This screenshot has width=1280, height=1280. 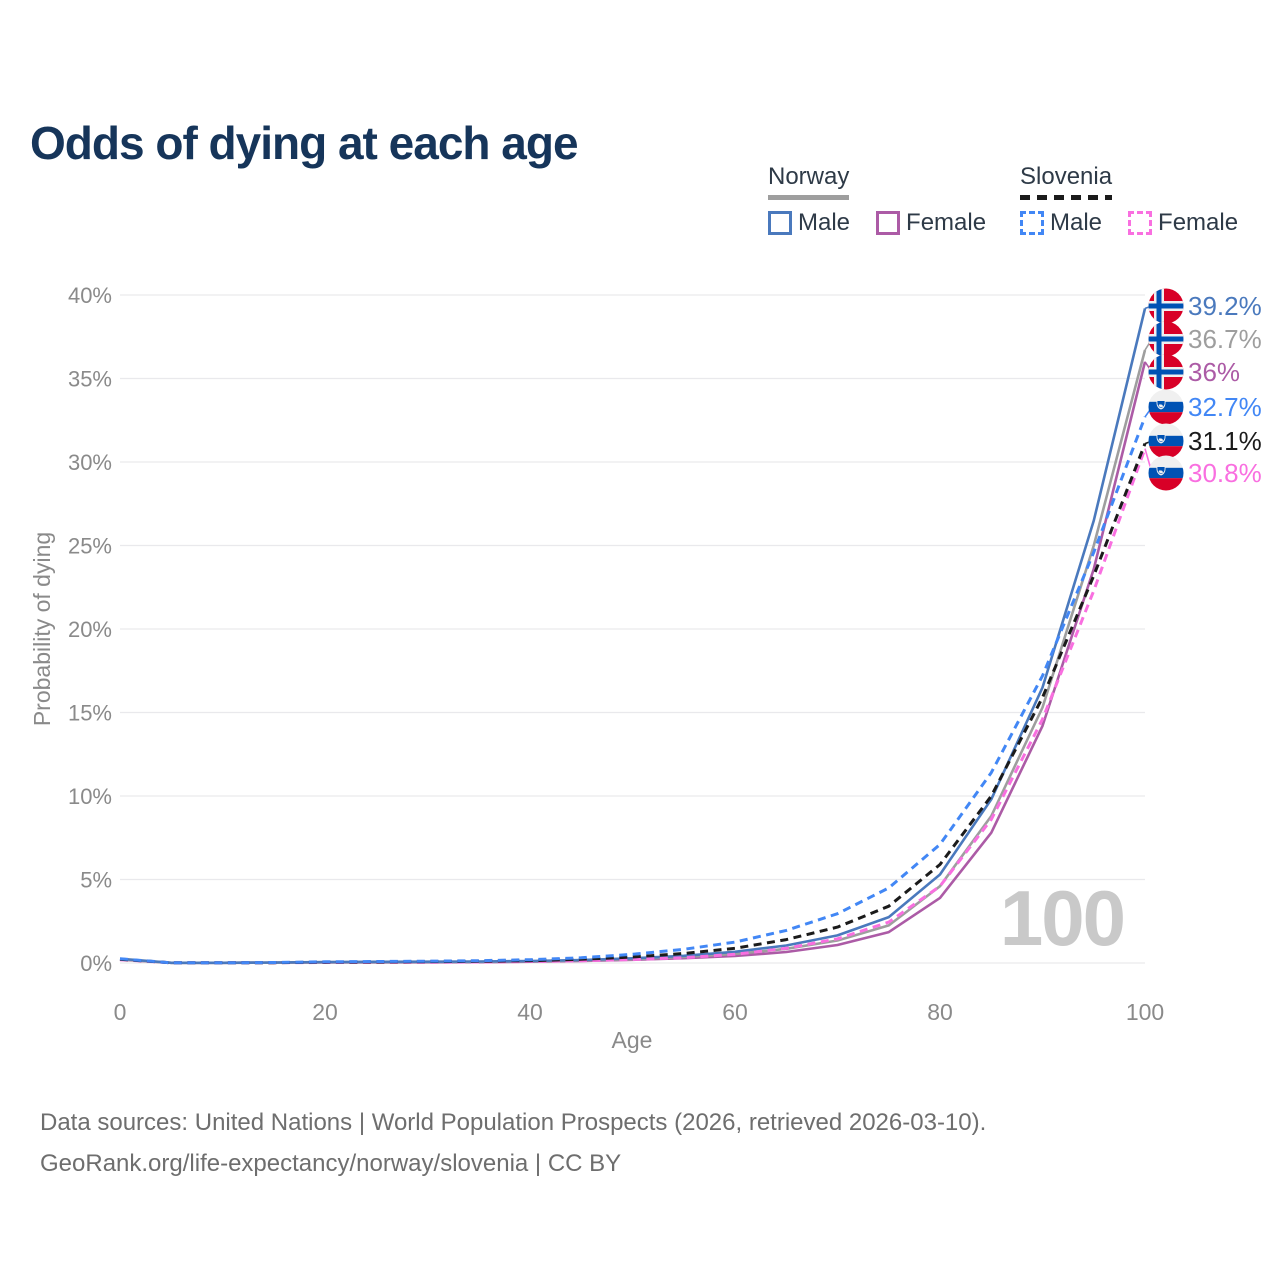 What do you see at coordinates (1225, 473) in the screenshot?
I see `end-value-label: 30.8%` at bounding box center [1225, 473].